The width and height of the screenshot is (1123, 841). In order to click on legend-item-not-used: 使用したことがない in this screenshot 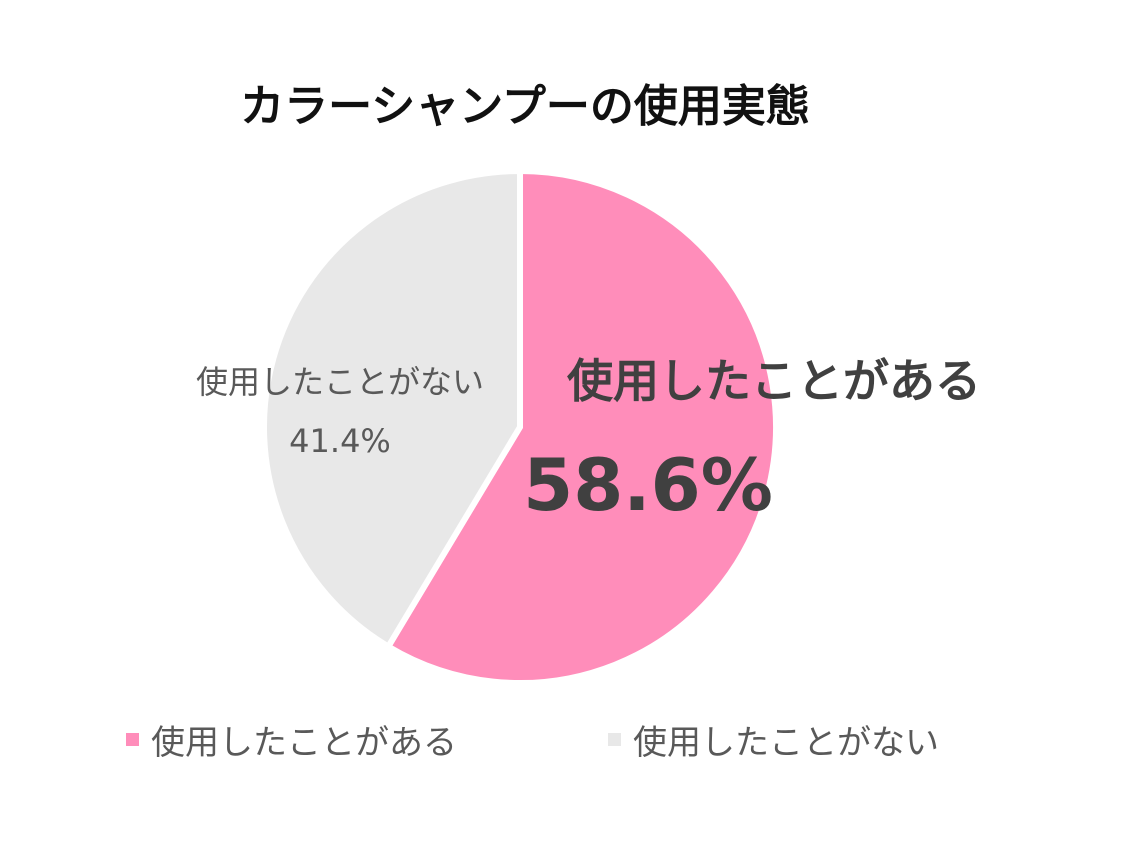, I will do `click(773, 739)`.